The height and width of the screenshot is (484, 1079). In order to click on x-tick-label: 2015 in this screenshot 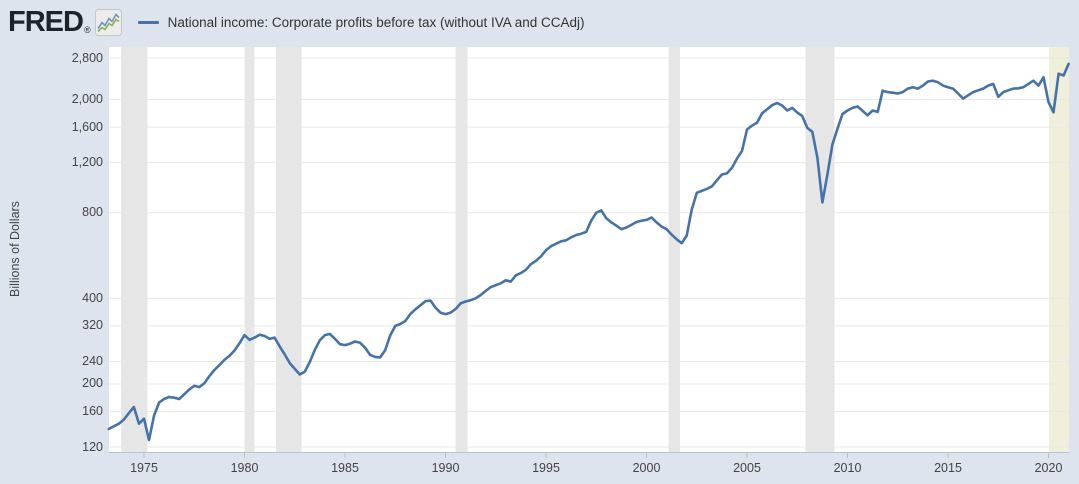, I will do `click(948, 468)`.